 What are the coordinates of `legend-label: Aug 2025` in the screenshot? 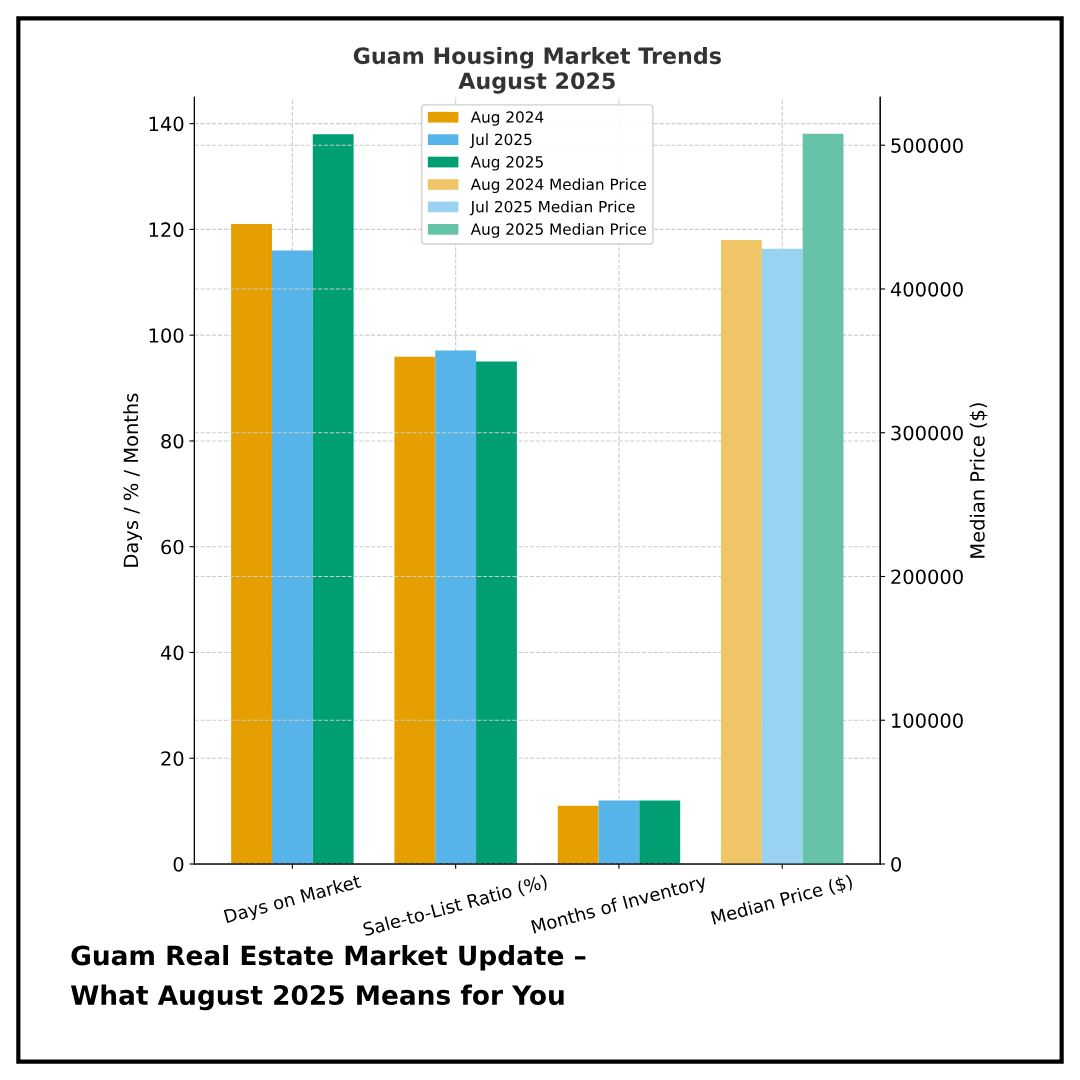 It's located at (506, 163).